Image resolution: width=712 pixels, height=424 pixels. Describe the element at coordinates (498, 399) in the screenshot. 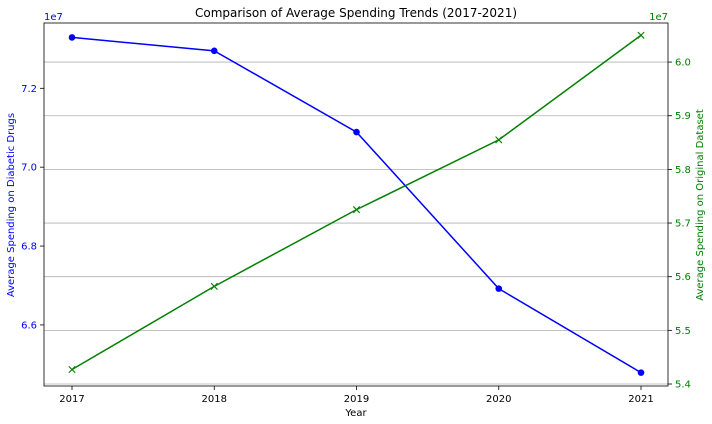

I see `x-tick-label-2020: 2020` at that location.